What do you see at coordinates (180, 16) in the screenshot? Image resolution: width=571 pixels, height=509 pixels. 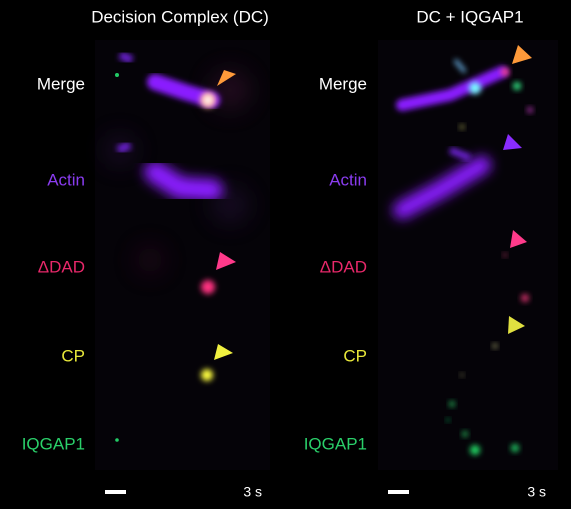 I see `column-title: Decision Complex (DC)` at bounding box center [180, 16].